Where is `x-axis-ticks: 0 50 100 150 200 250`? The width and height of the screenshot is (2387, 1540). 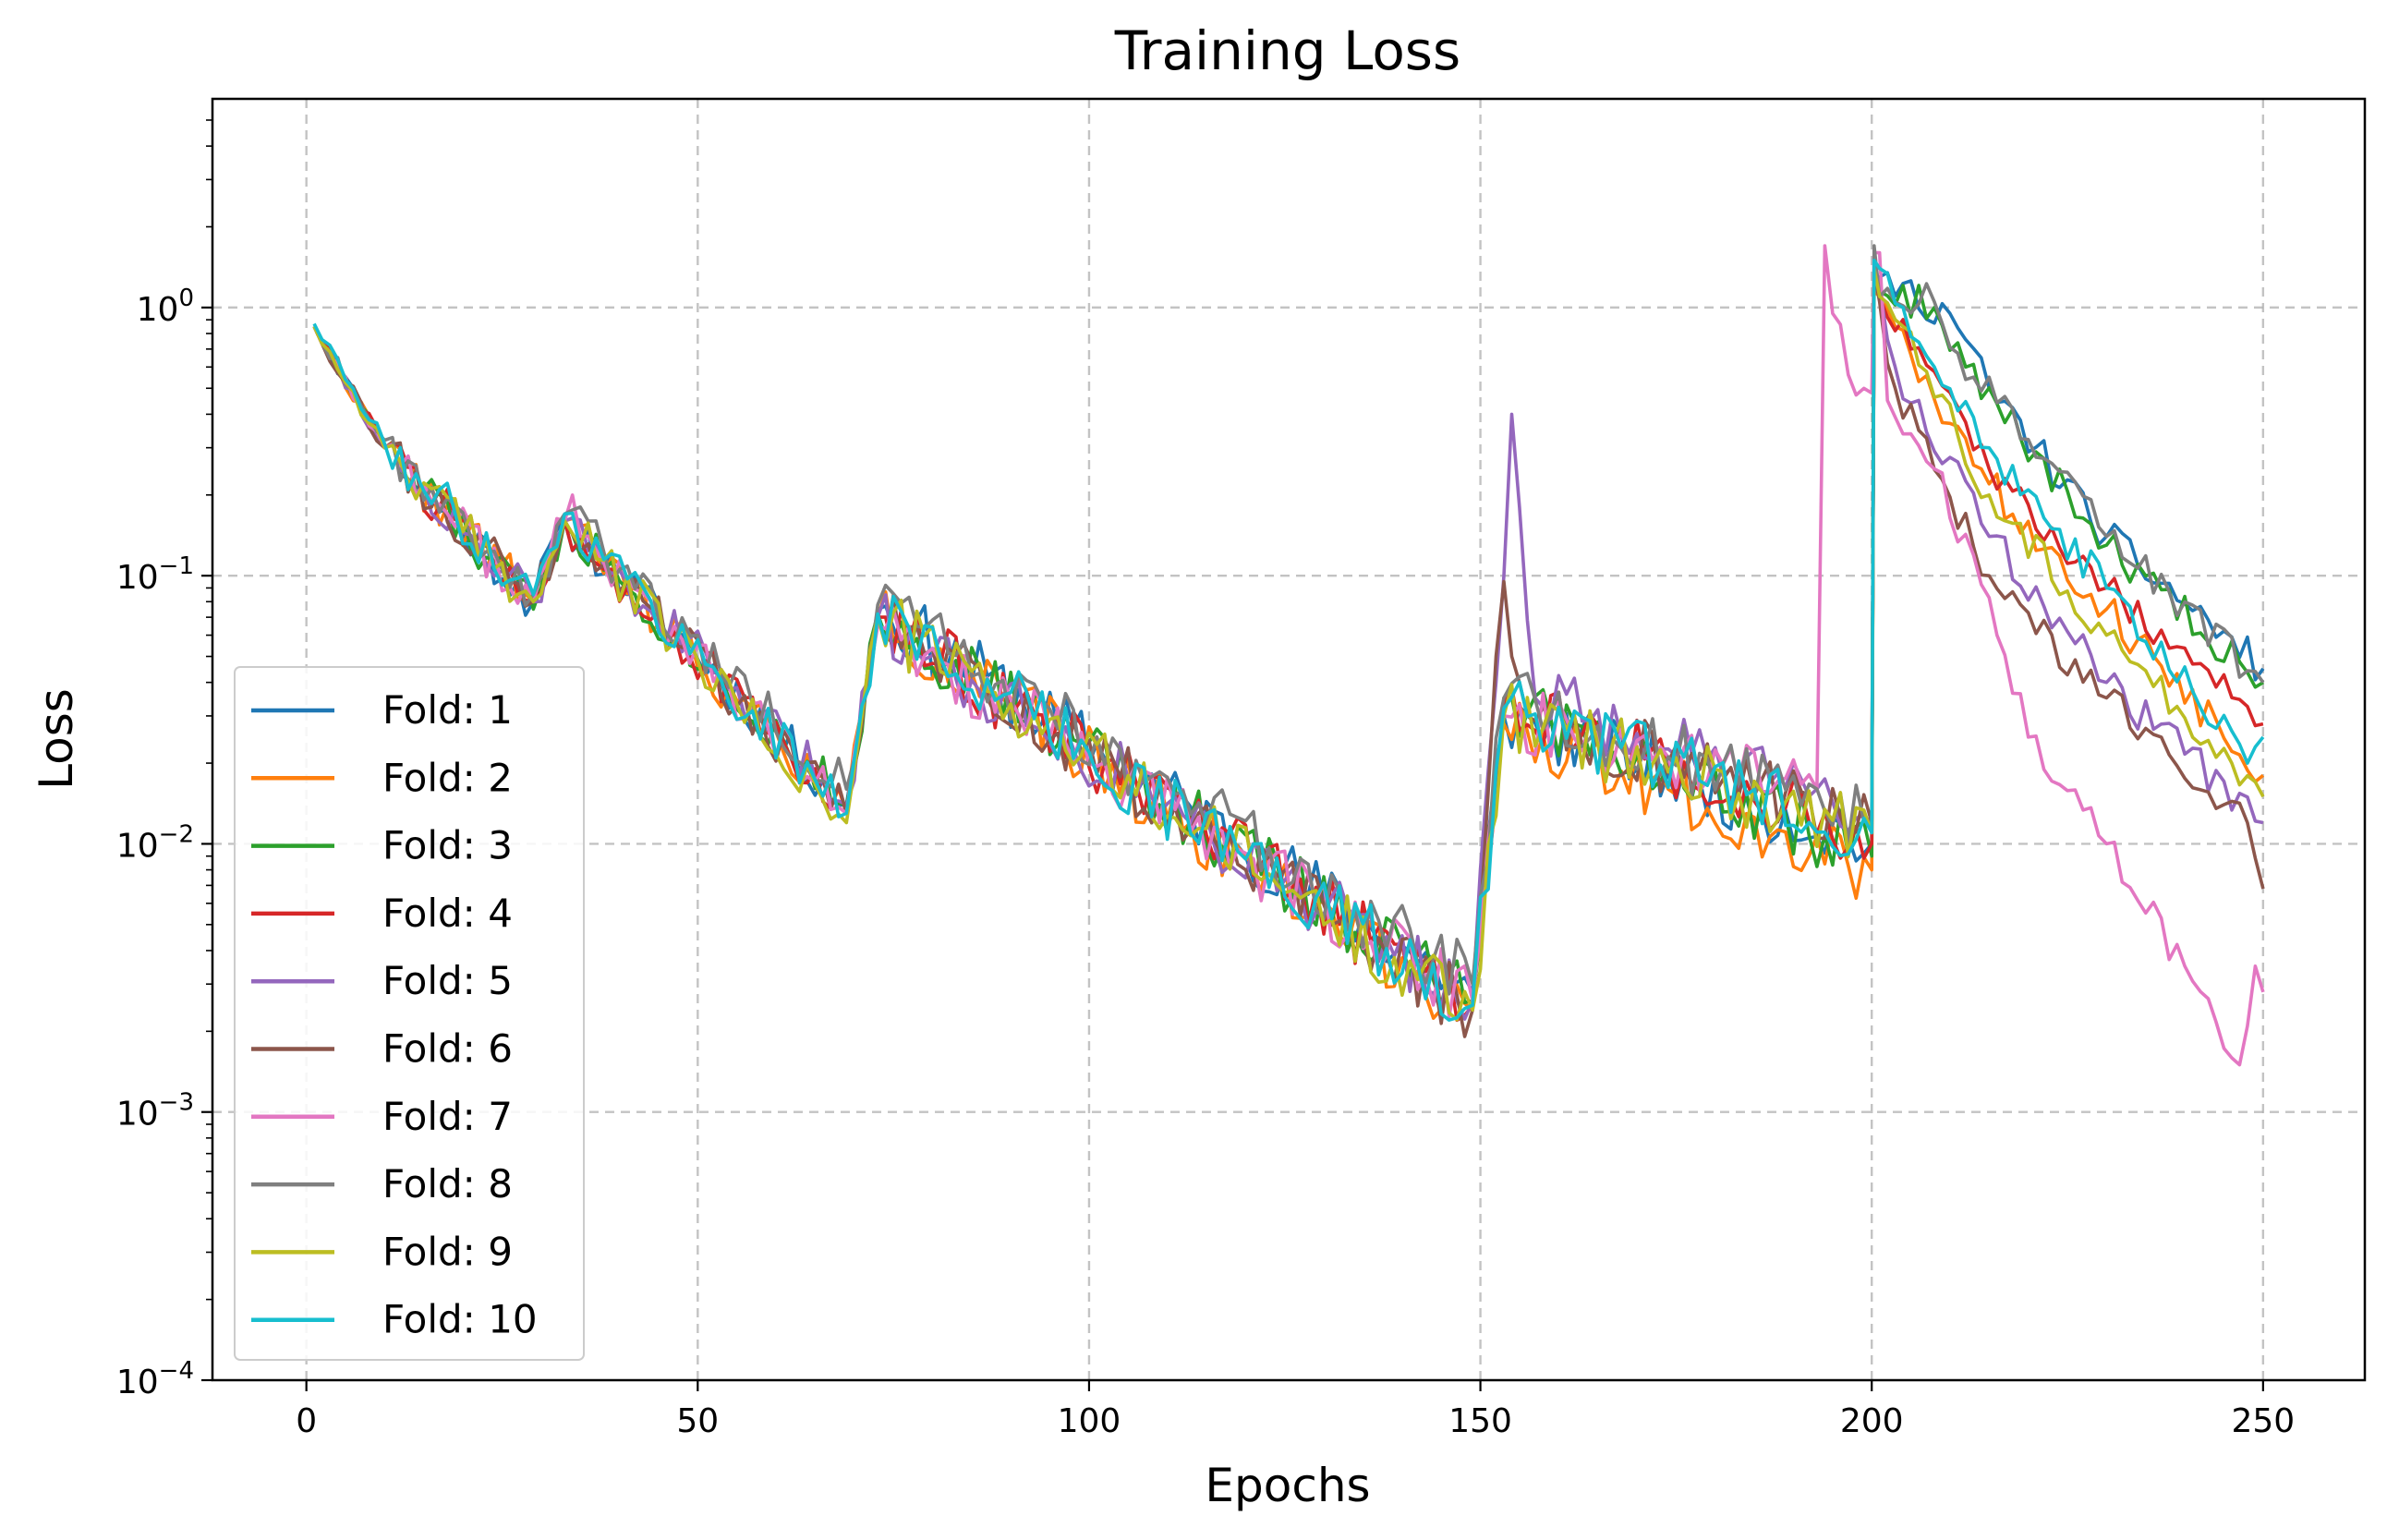
x-axis-ticks: 0 50 100 150 200 250 is located at coordinates (1295, 1410).